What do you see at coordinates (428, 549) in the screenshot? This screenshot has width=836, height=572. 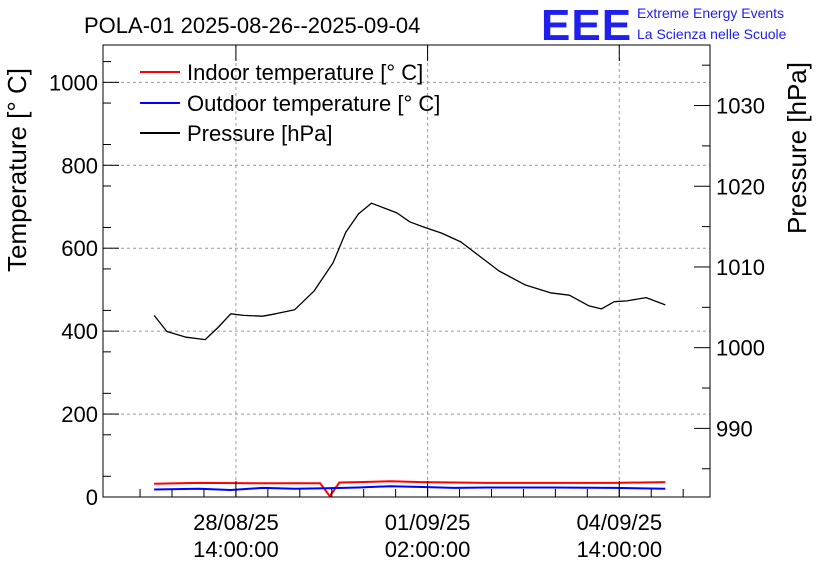 I see `x-tick-time: 02:00:00` at bounding box center [428, 549].